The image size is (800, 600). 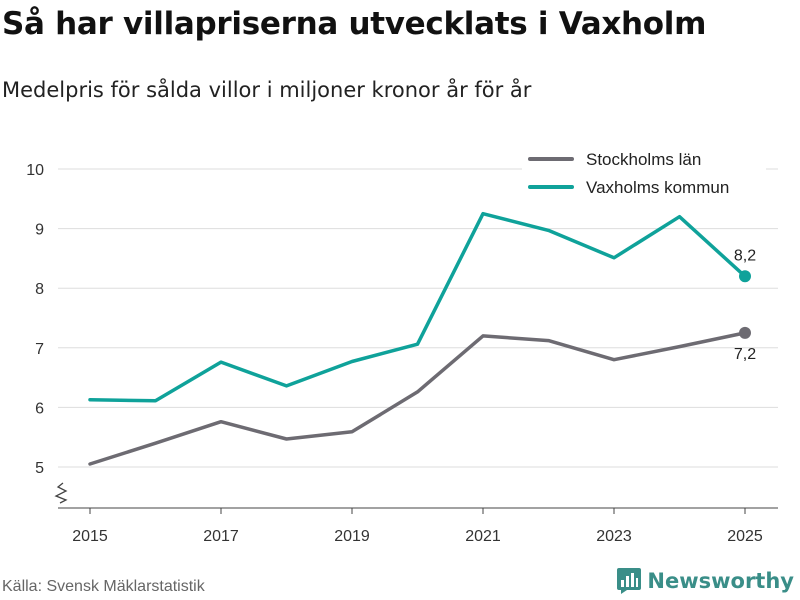 What do you see at coordinates (39, 408) in the screenshot?
I see `y-tick-label-6: 6` at bounding box center [39, 408].